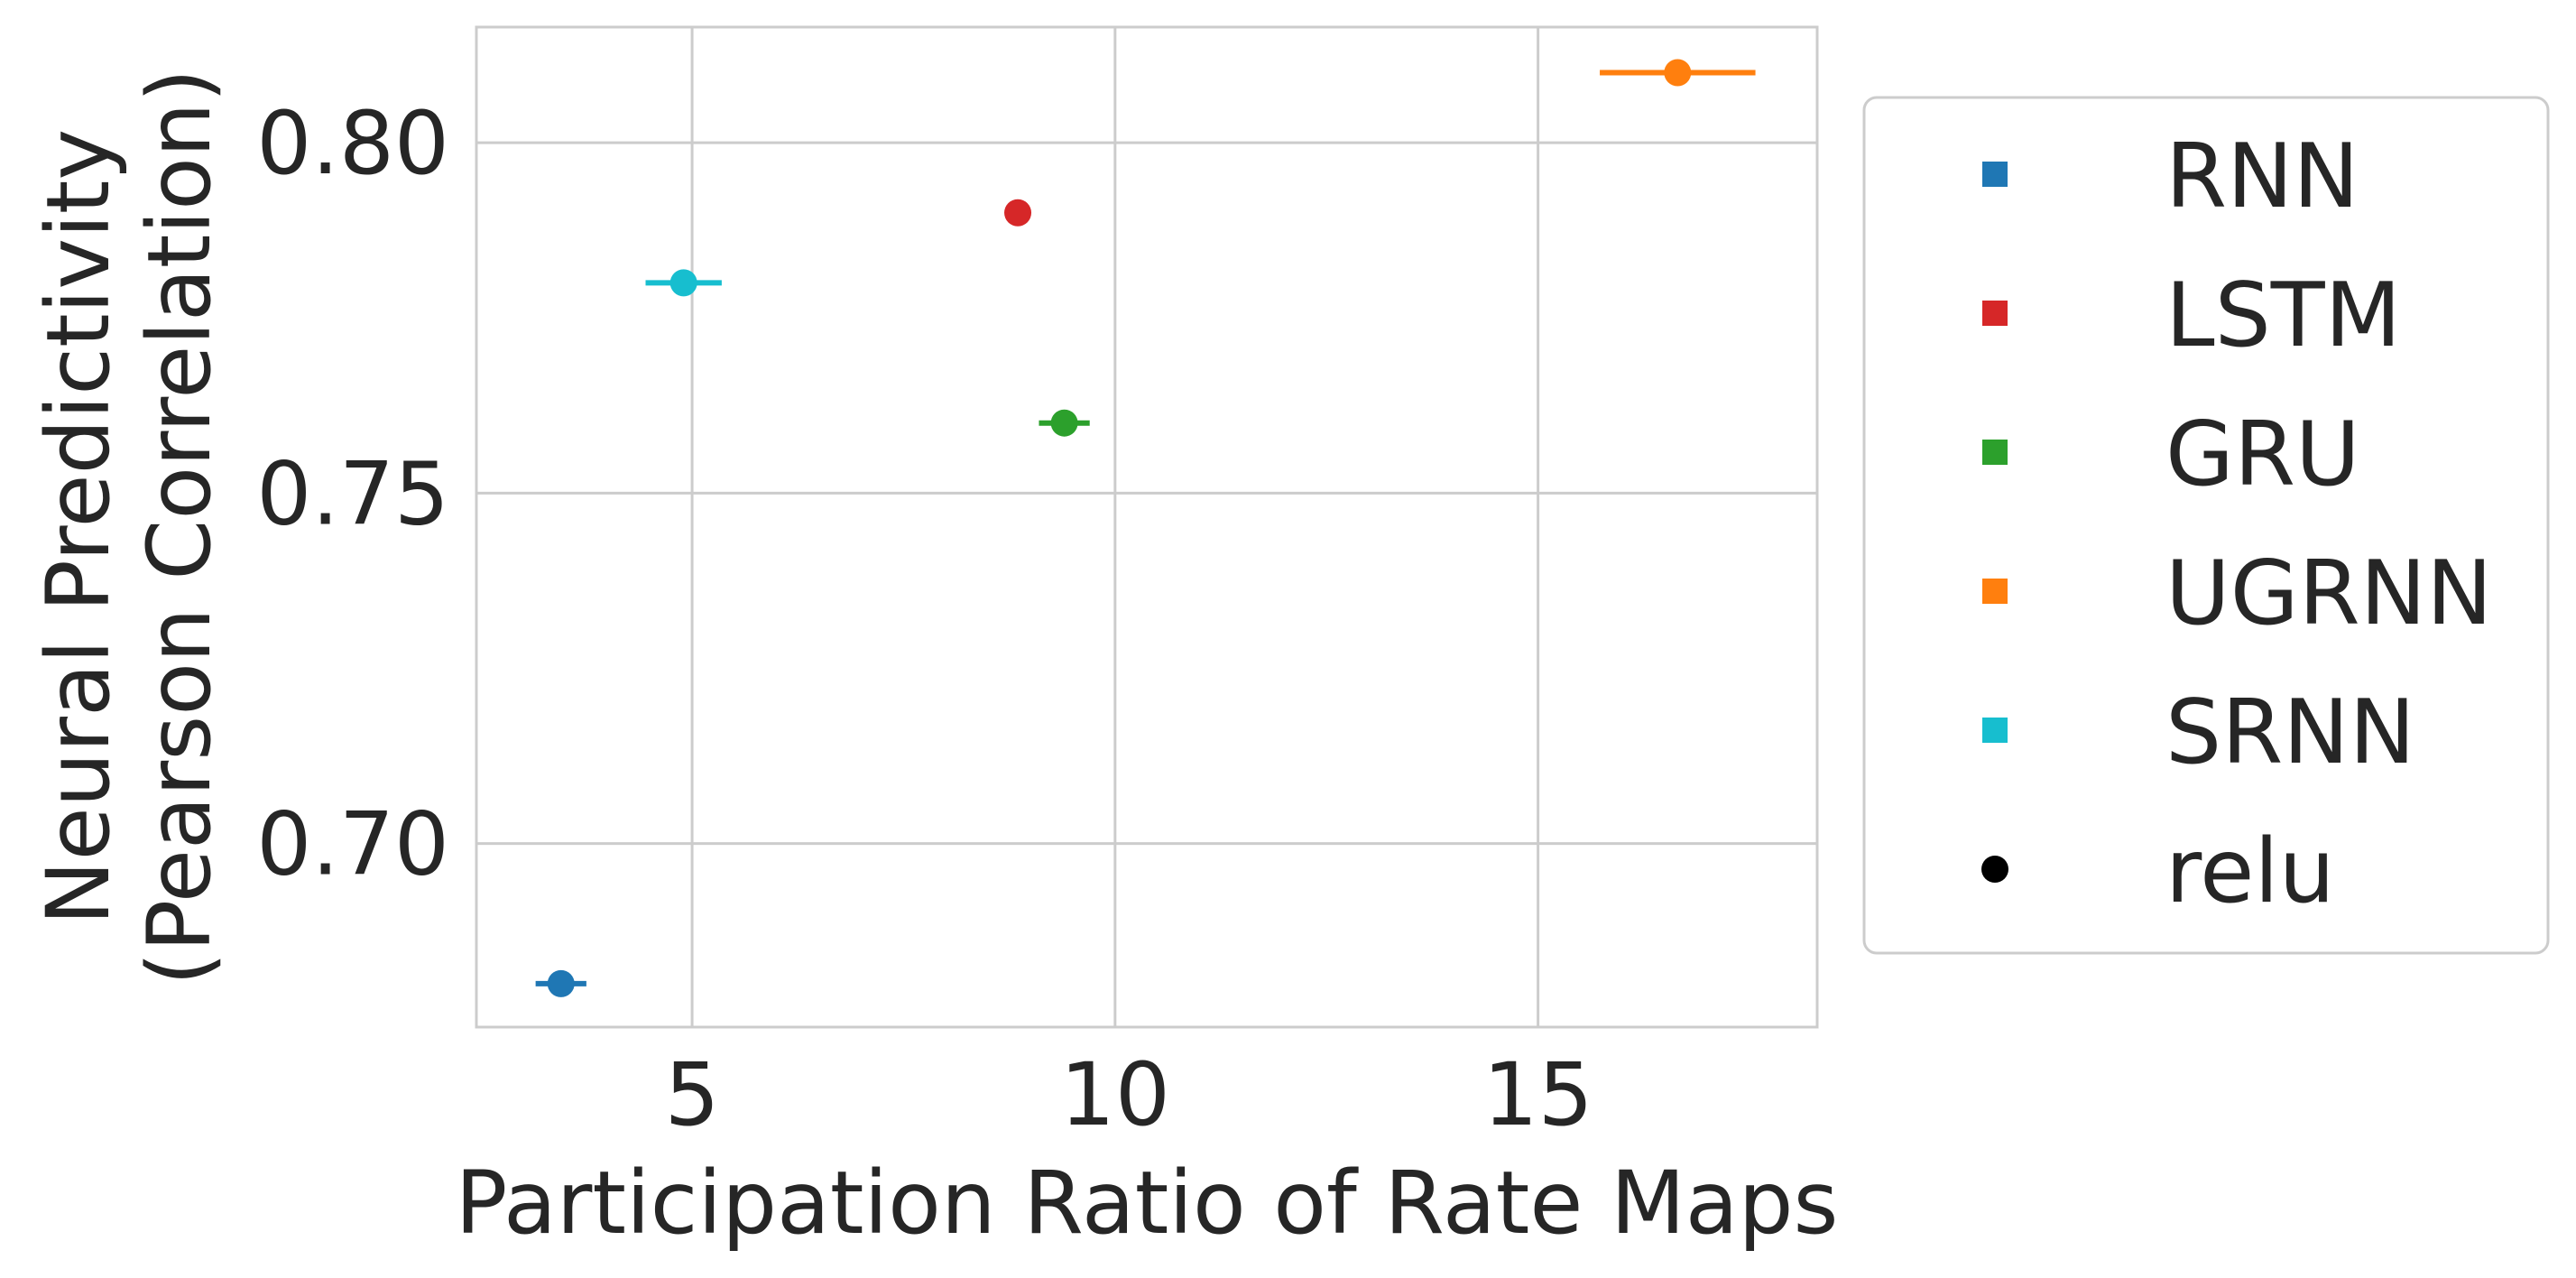 The image size is (2576, 1278). What do you see at coordinates (692, 1094) in the screenshot?
I see `x-tick-label: 5` at bounding box center [692, 1094].